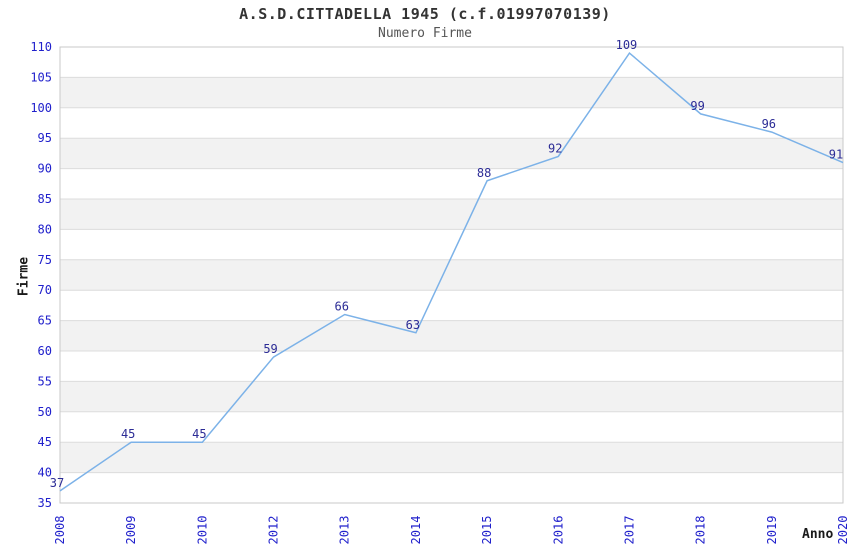 The height and width of the screenshot is (550, 850). I want to click on x-axis-title: Anno, so click(818, 534).